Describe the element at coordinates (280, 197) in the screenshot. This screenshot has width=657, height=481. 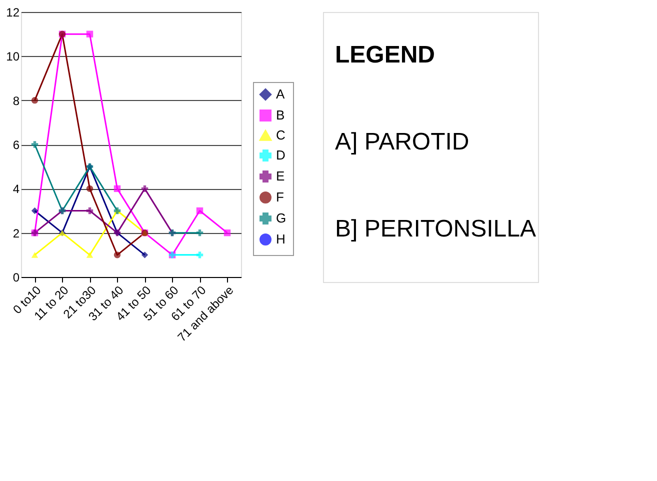
I see `legend-label: F` at that location.